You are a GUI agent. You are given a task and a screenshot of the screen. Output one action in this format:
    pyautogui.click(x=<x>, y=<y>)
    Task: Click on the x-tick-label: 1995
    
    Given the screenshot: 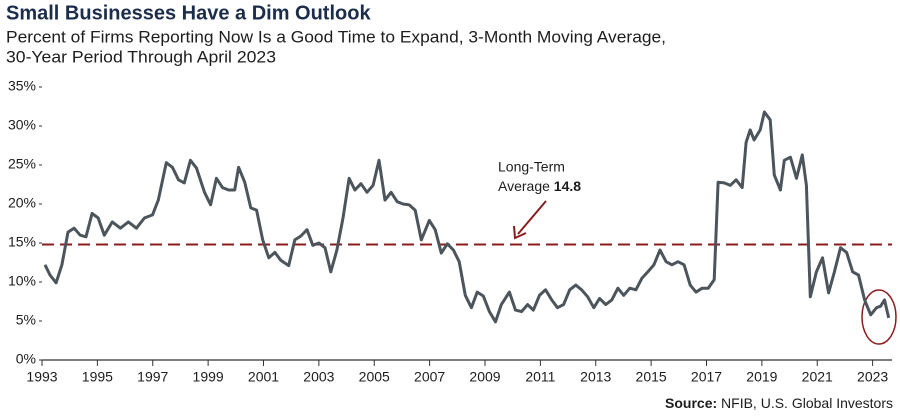 What is the action you would take?
    pyautogui.click(x=97, y=377)
    